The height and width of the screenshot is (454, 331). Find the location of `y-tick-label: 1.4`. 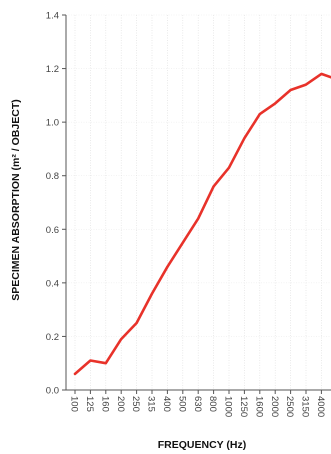

y-tick-label: 1.4 is located at coordinates (52, 16).